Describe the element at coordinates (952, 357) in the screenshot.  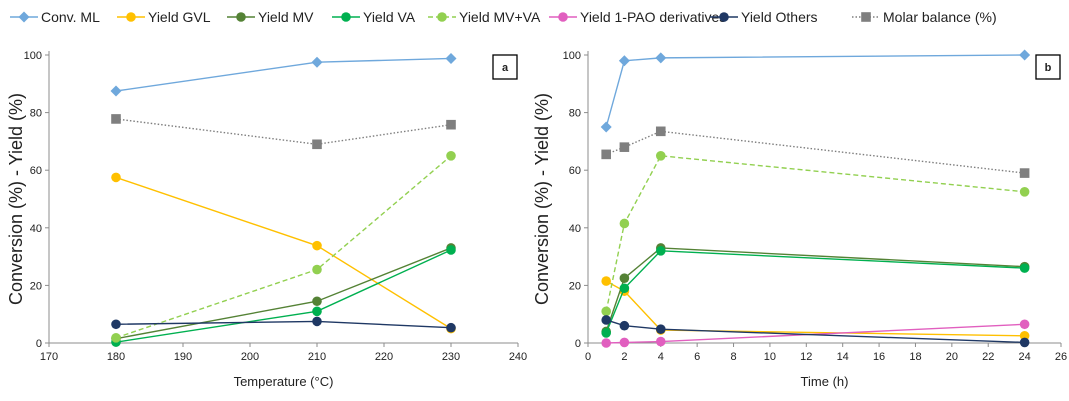
I see `x-tick-label: 20` at that location.